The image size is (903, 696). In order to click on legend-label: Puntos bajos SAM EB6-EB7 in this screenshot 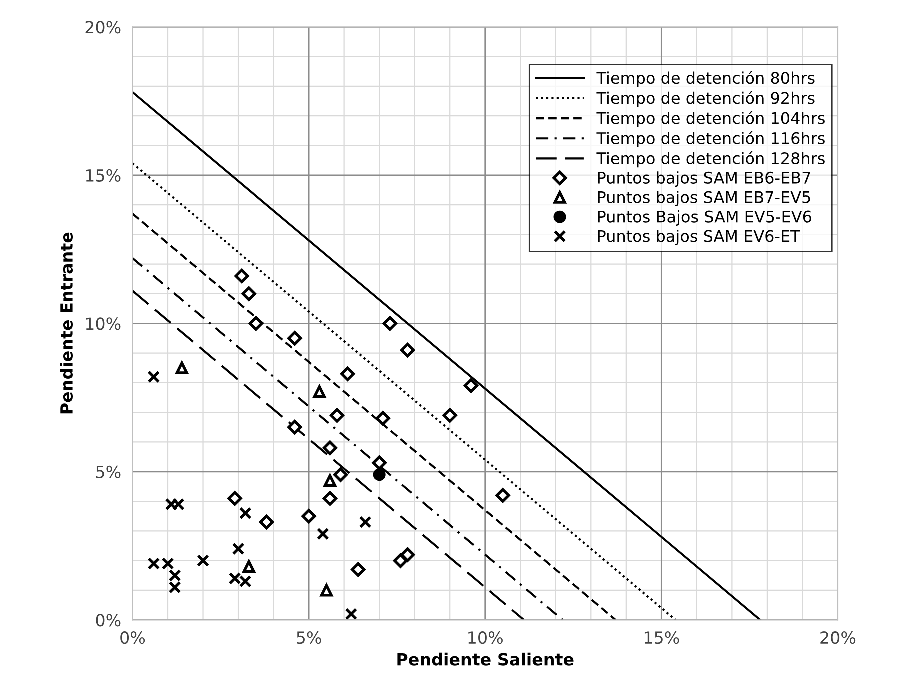, I will do `click(704, 180)`.